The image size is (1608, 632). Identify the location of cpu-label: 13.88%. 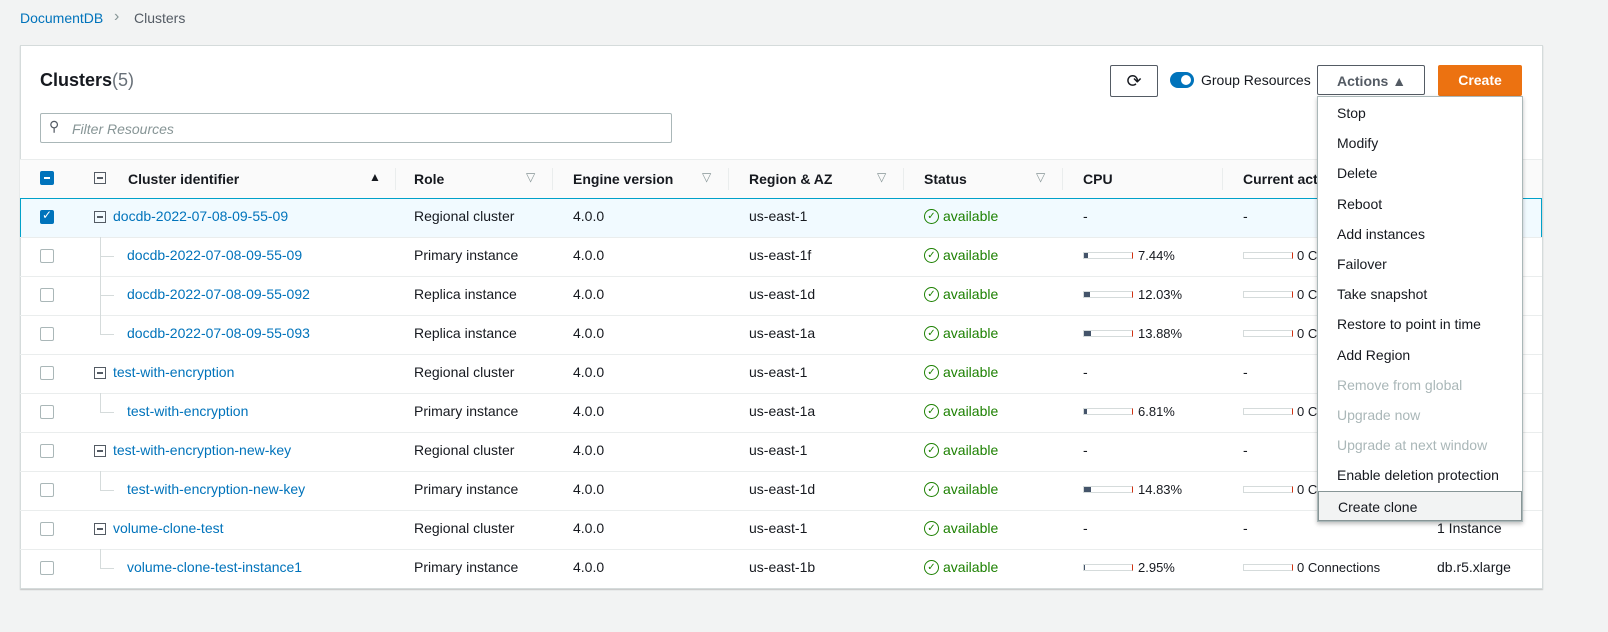
(1160, 333).